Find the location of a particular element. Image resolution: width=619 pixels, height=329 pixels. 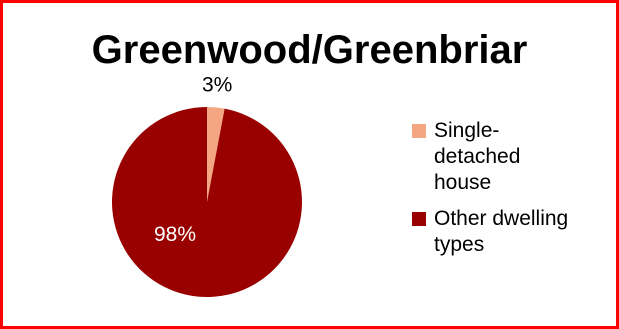

legend-item-other-dwelling: Other dwelling types is located at coordinates (512, 232).